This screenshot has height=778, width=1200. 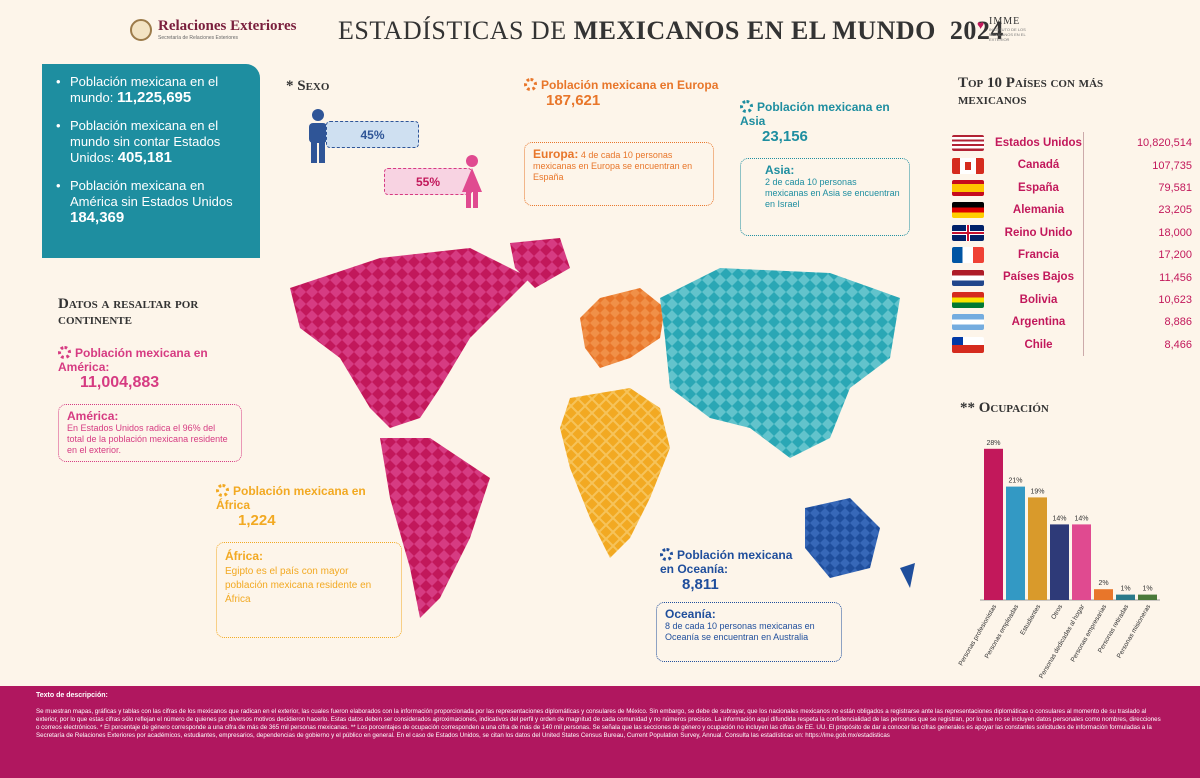 I want to click on top10-row: España 79,581, so click(x=1074, y=188).